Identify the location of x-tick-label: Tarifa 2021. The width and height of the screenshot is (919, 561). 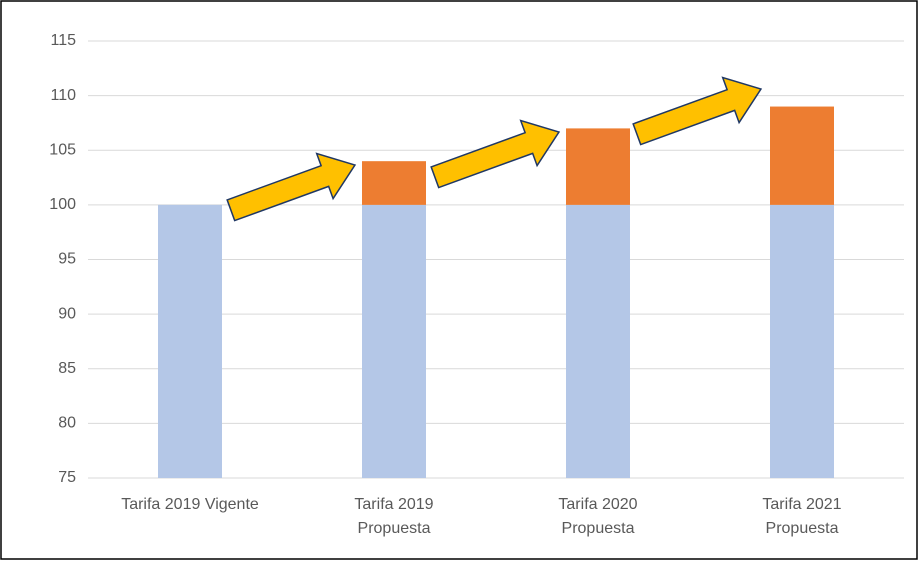
(801, 504).